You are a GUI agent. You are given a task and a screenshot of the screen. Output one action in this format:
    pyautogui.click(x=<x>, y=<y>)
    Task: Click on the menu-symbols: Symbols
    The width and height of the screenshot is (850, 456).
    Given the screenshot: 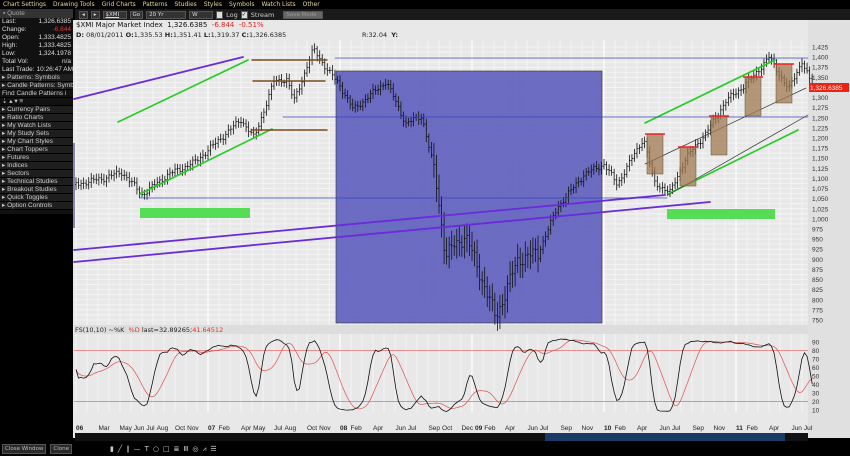 What is the action you would take?
    pyautogui.click(x=241, y=4)
    